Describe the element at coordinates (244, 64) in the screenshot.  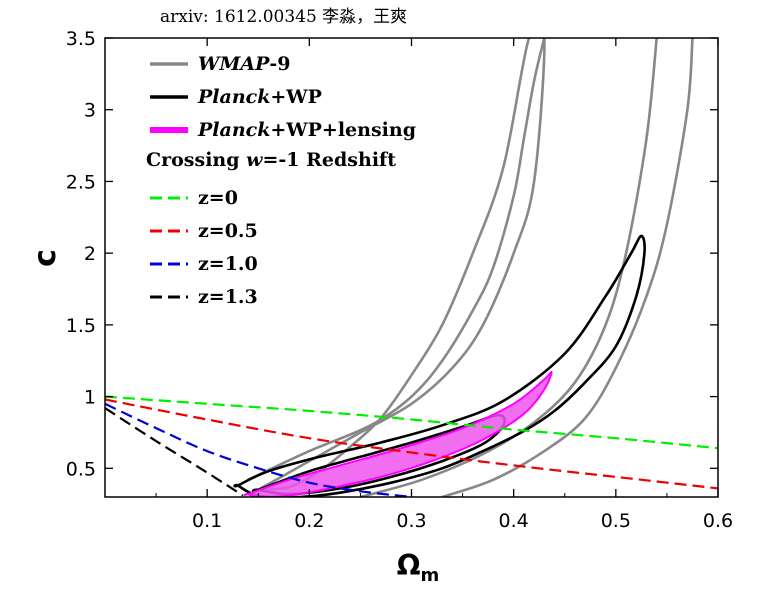
I see `legend-label-wmap: WMAP-9` at that location.